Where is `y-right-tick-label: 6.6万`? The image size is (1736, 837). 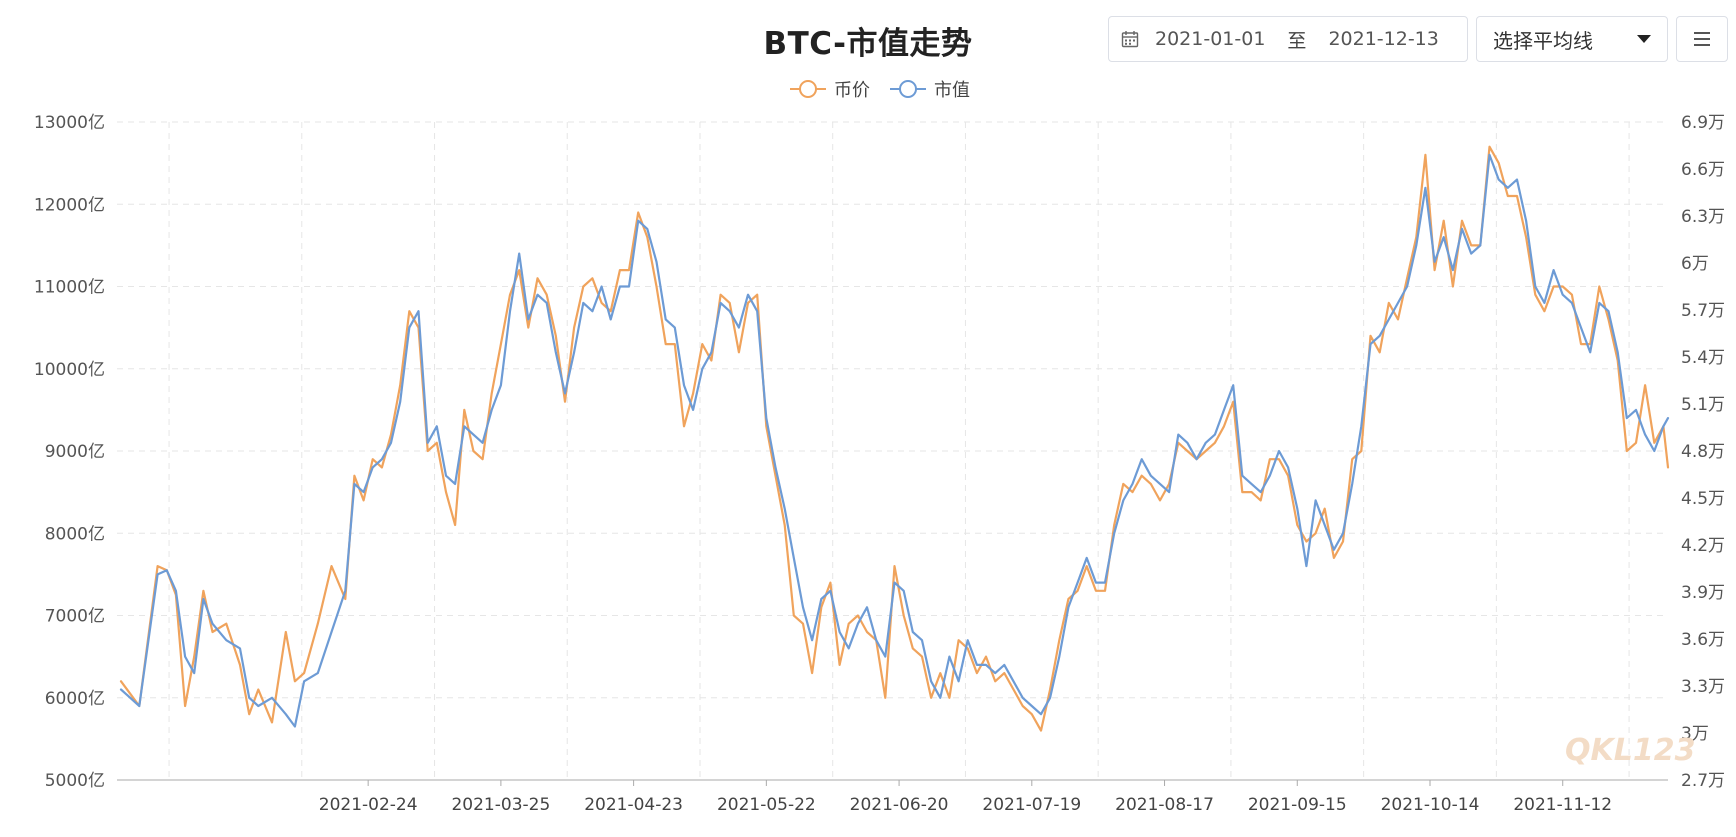 y-right-tick-label: 6.6万 is located at coordinates (1703, 170).